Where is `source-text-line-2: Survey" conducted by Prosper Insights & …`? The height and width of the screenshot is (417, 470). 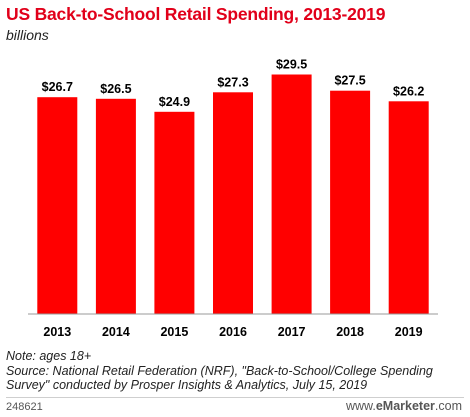 source-text-line-2: Survey" conducted by Prosper Insights & … is located at coordinates (187, 385).